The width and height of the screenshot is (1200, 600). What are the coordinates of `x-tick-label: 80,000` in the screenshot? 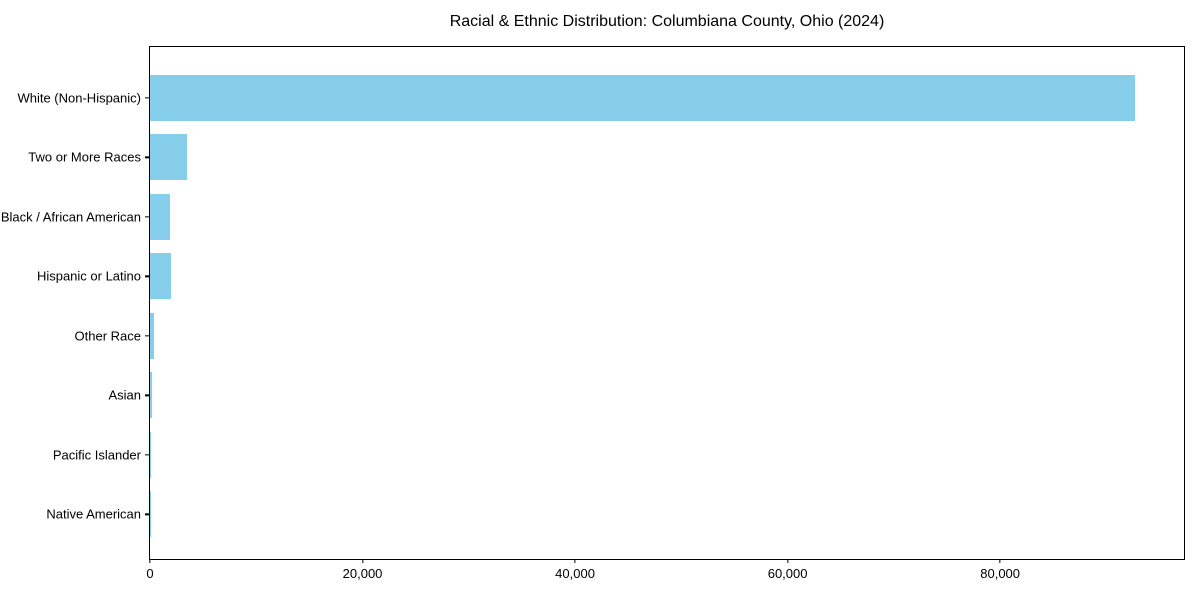 It's located at (1000, 573).